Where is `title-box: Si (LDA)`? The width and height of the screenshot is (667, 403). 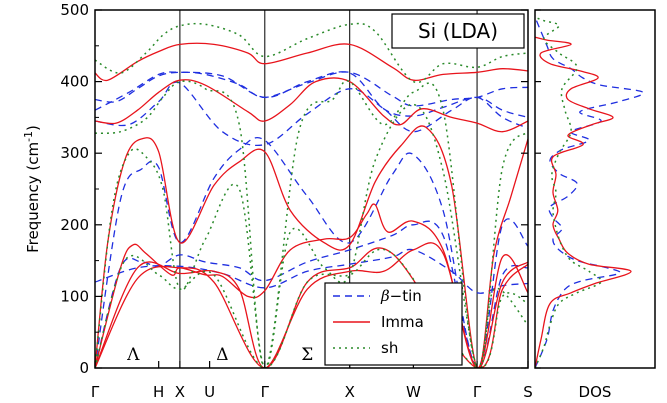 title-box: Si (LDA) is located at coordinates (458, 31).